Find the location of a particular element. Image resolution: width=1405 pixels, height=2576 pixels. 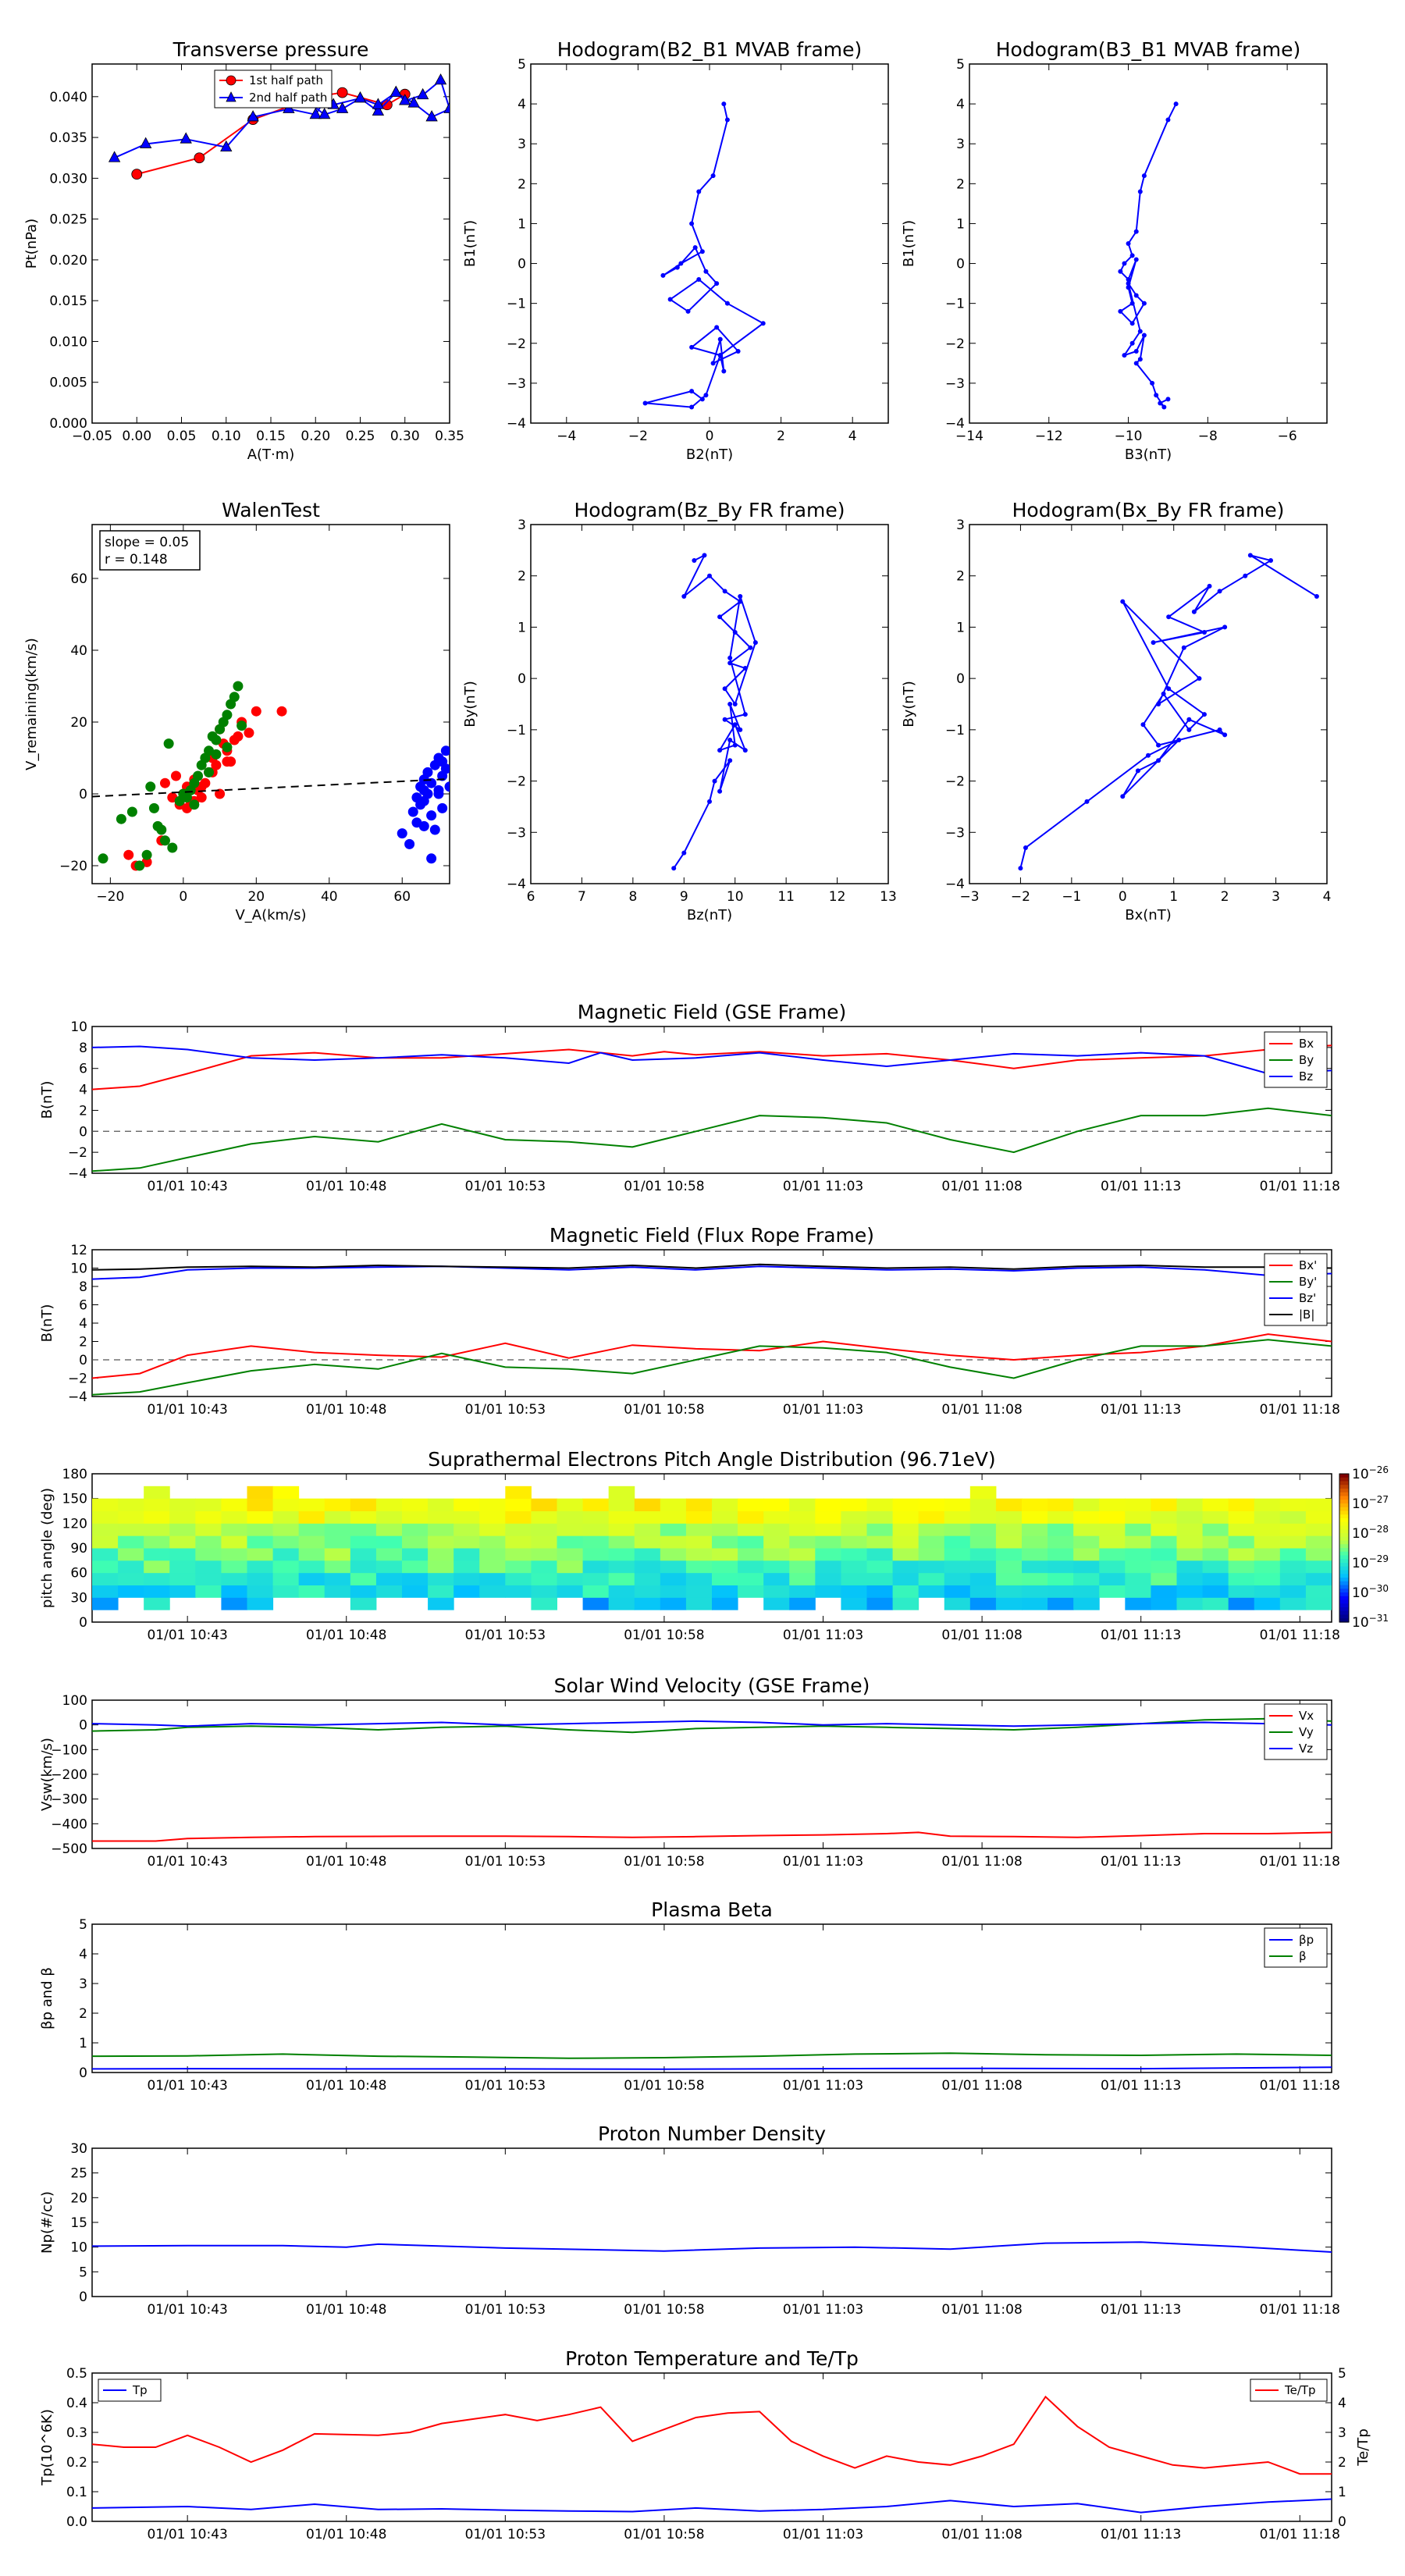

x-tick-label: 8 is located at coordinates (633, 897).